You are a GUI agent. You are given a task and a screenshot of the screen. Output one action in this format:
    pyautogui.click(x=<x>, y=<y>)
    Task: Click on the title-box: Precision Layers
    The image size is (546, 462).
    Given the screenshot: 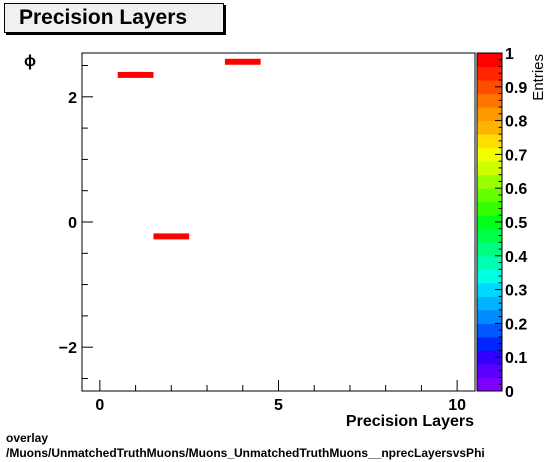 What is the action you would take?
    pyautogui.click(x=114, y=18)
    